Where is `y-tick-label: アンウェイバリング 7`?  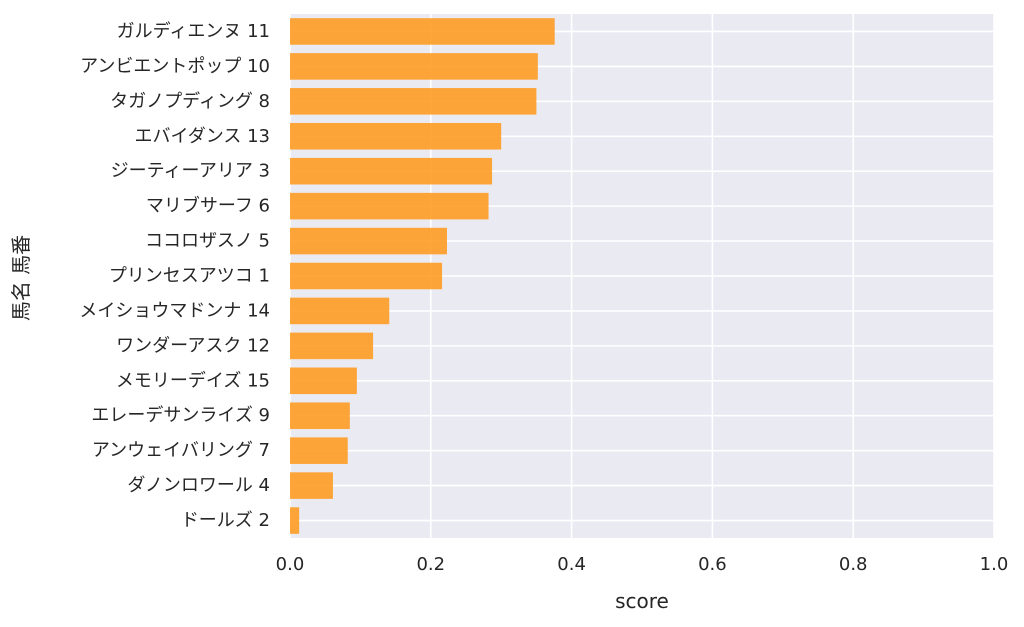
y-tick-label: アンウェイバリング 7 is located at coordinates (181, 450).